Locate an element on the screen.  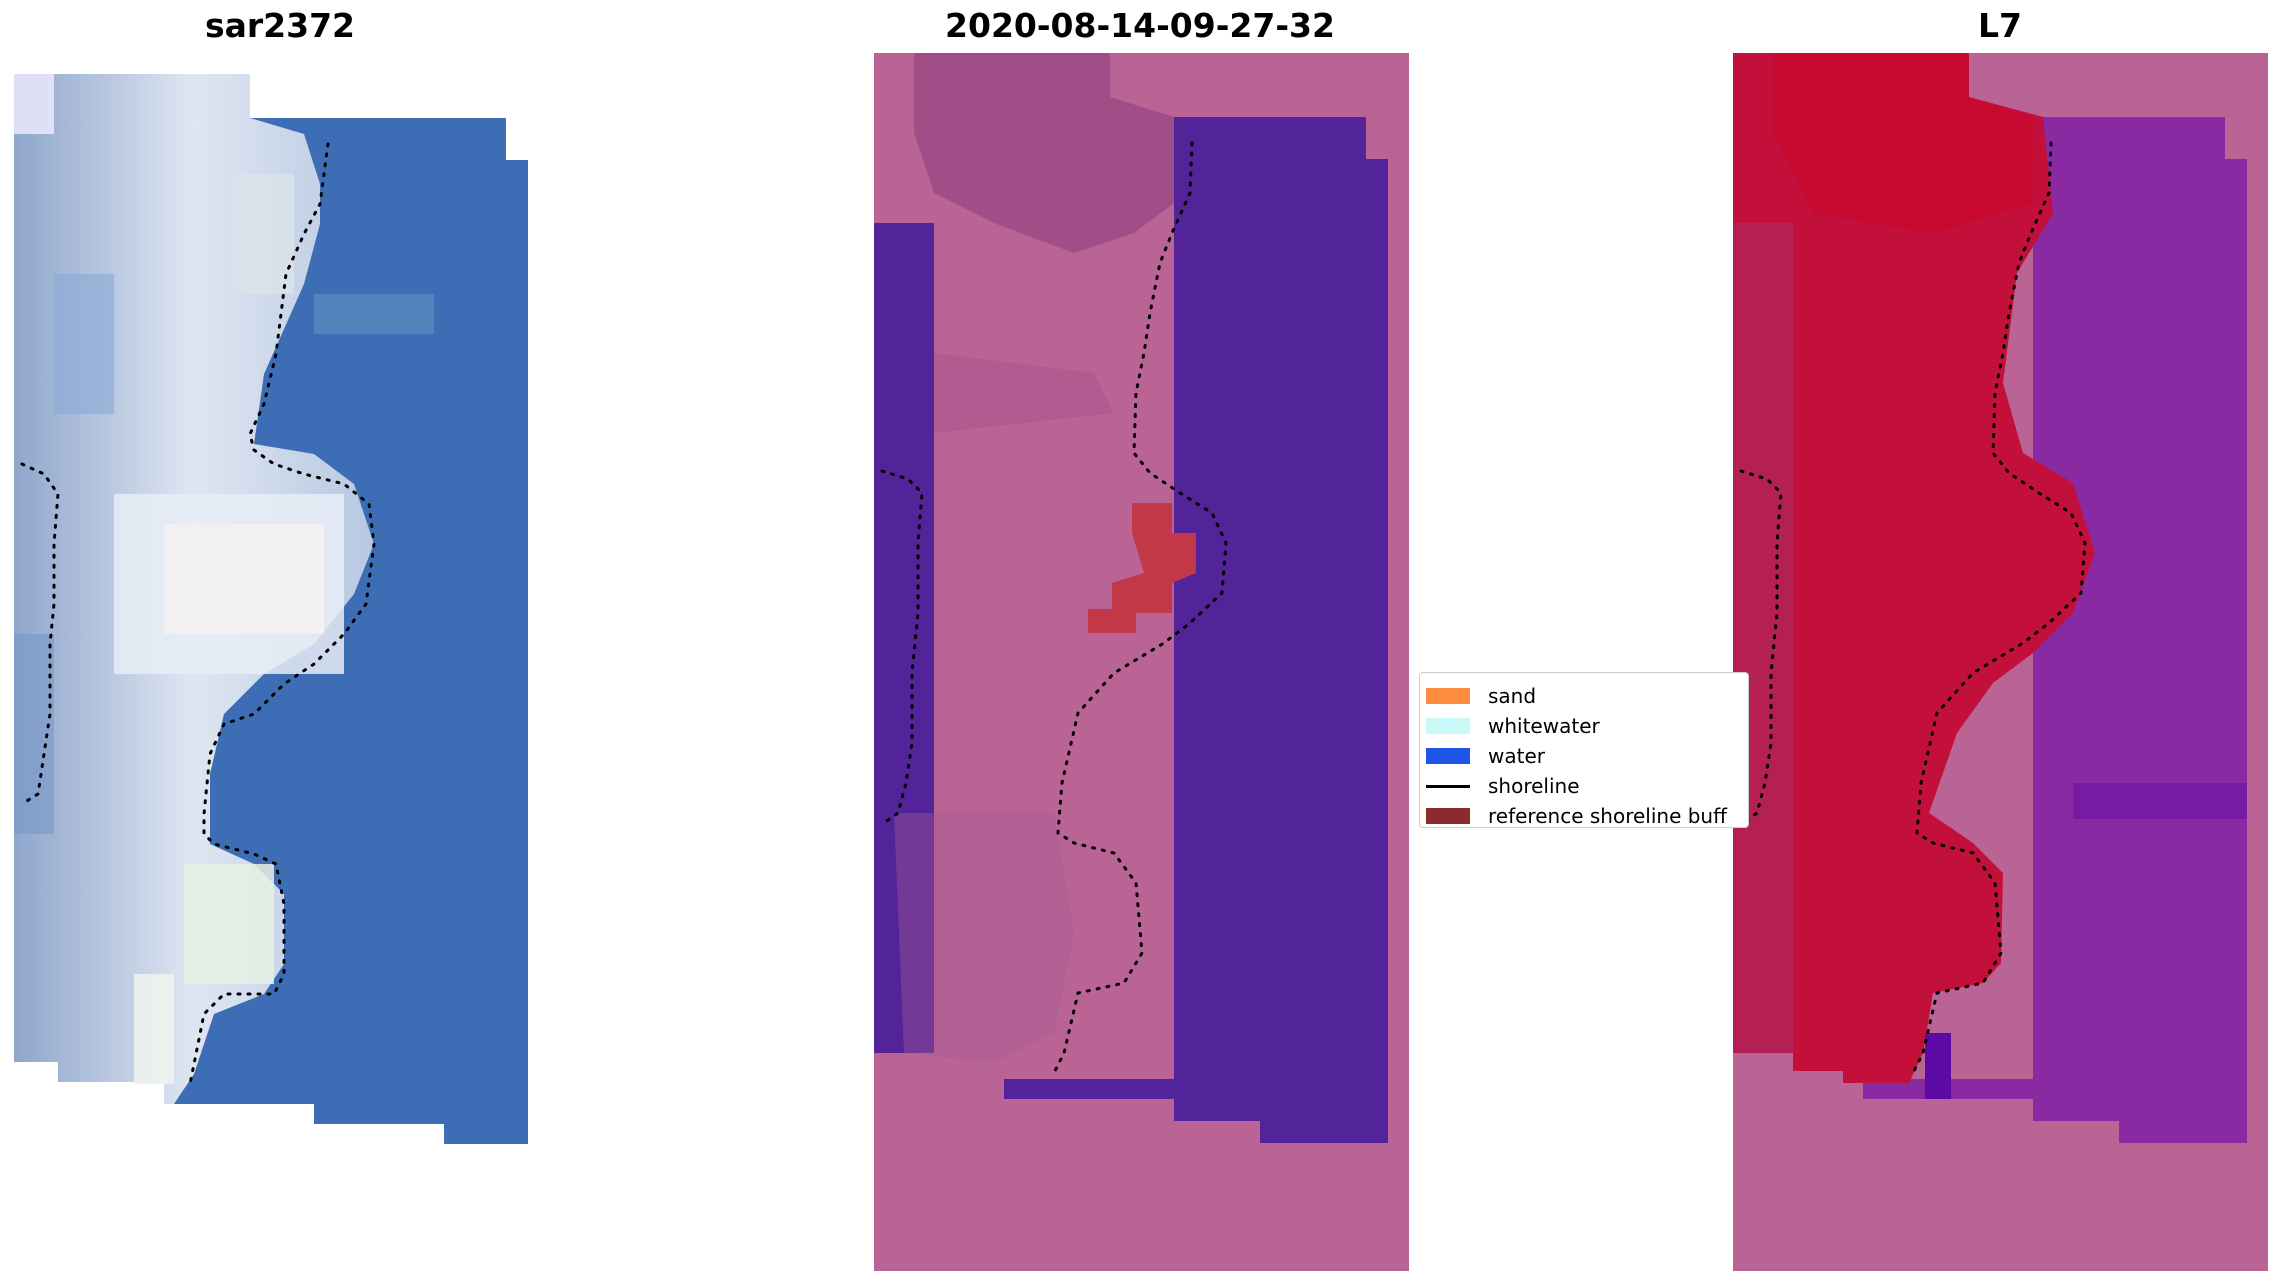
legend-item-whitewater: whitewater is located at coordinates (1513, 726).